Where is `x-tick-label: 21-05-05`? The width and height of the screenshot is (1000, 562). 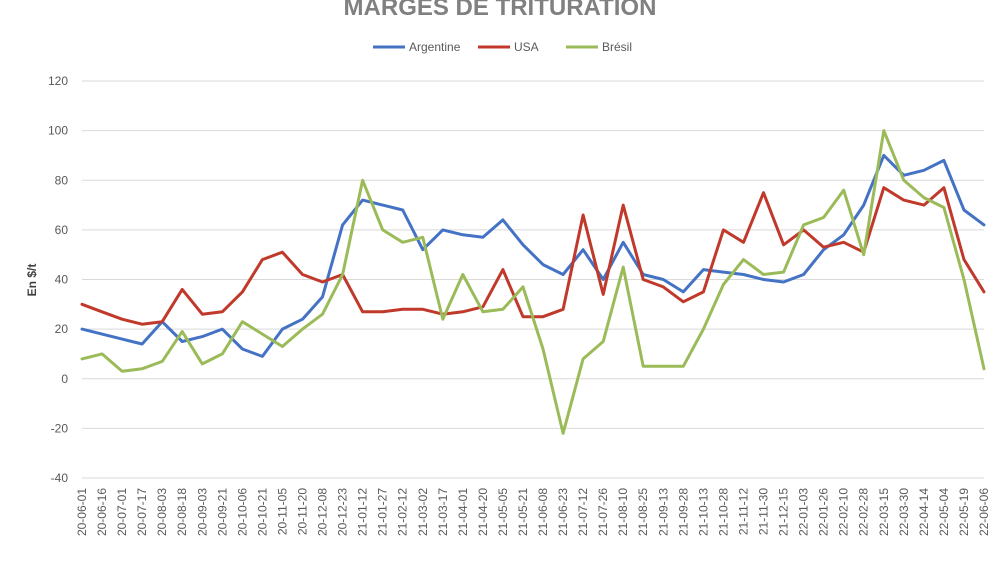
x-tick-label: 21-05-05 is located at coordinates (503, 512).